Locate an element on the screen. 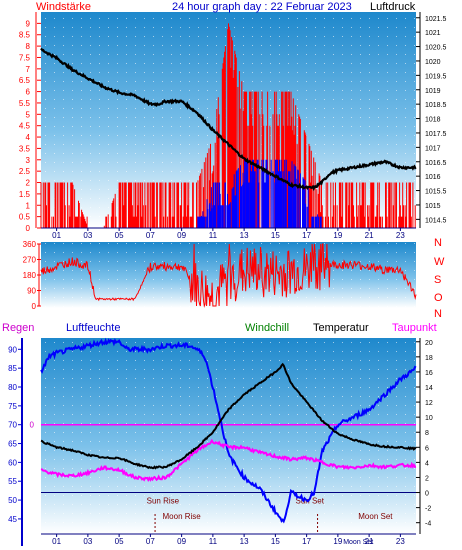  pressure-tick-label: 1015 is located at coordinates (433, 206).